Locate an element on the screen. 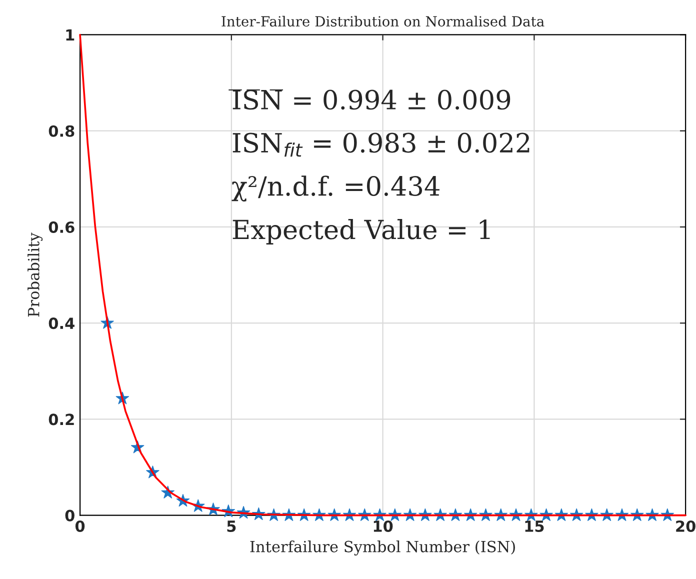 The width and height of the screenshot is (696, 579). annotation: I̅S̅N̅ = 0.994 ± 0.009 is located at coordinates (369, 99).